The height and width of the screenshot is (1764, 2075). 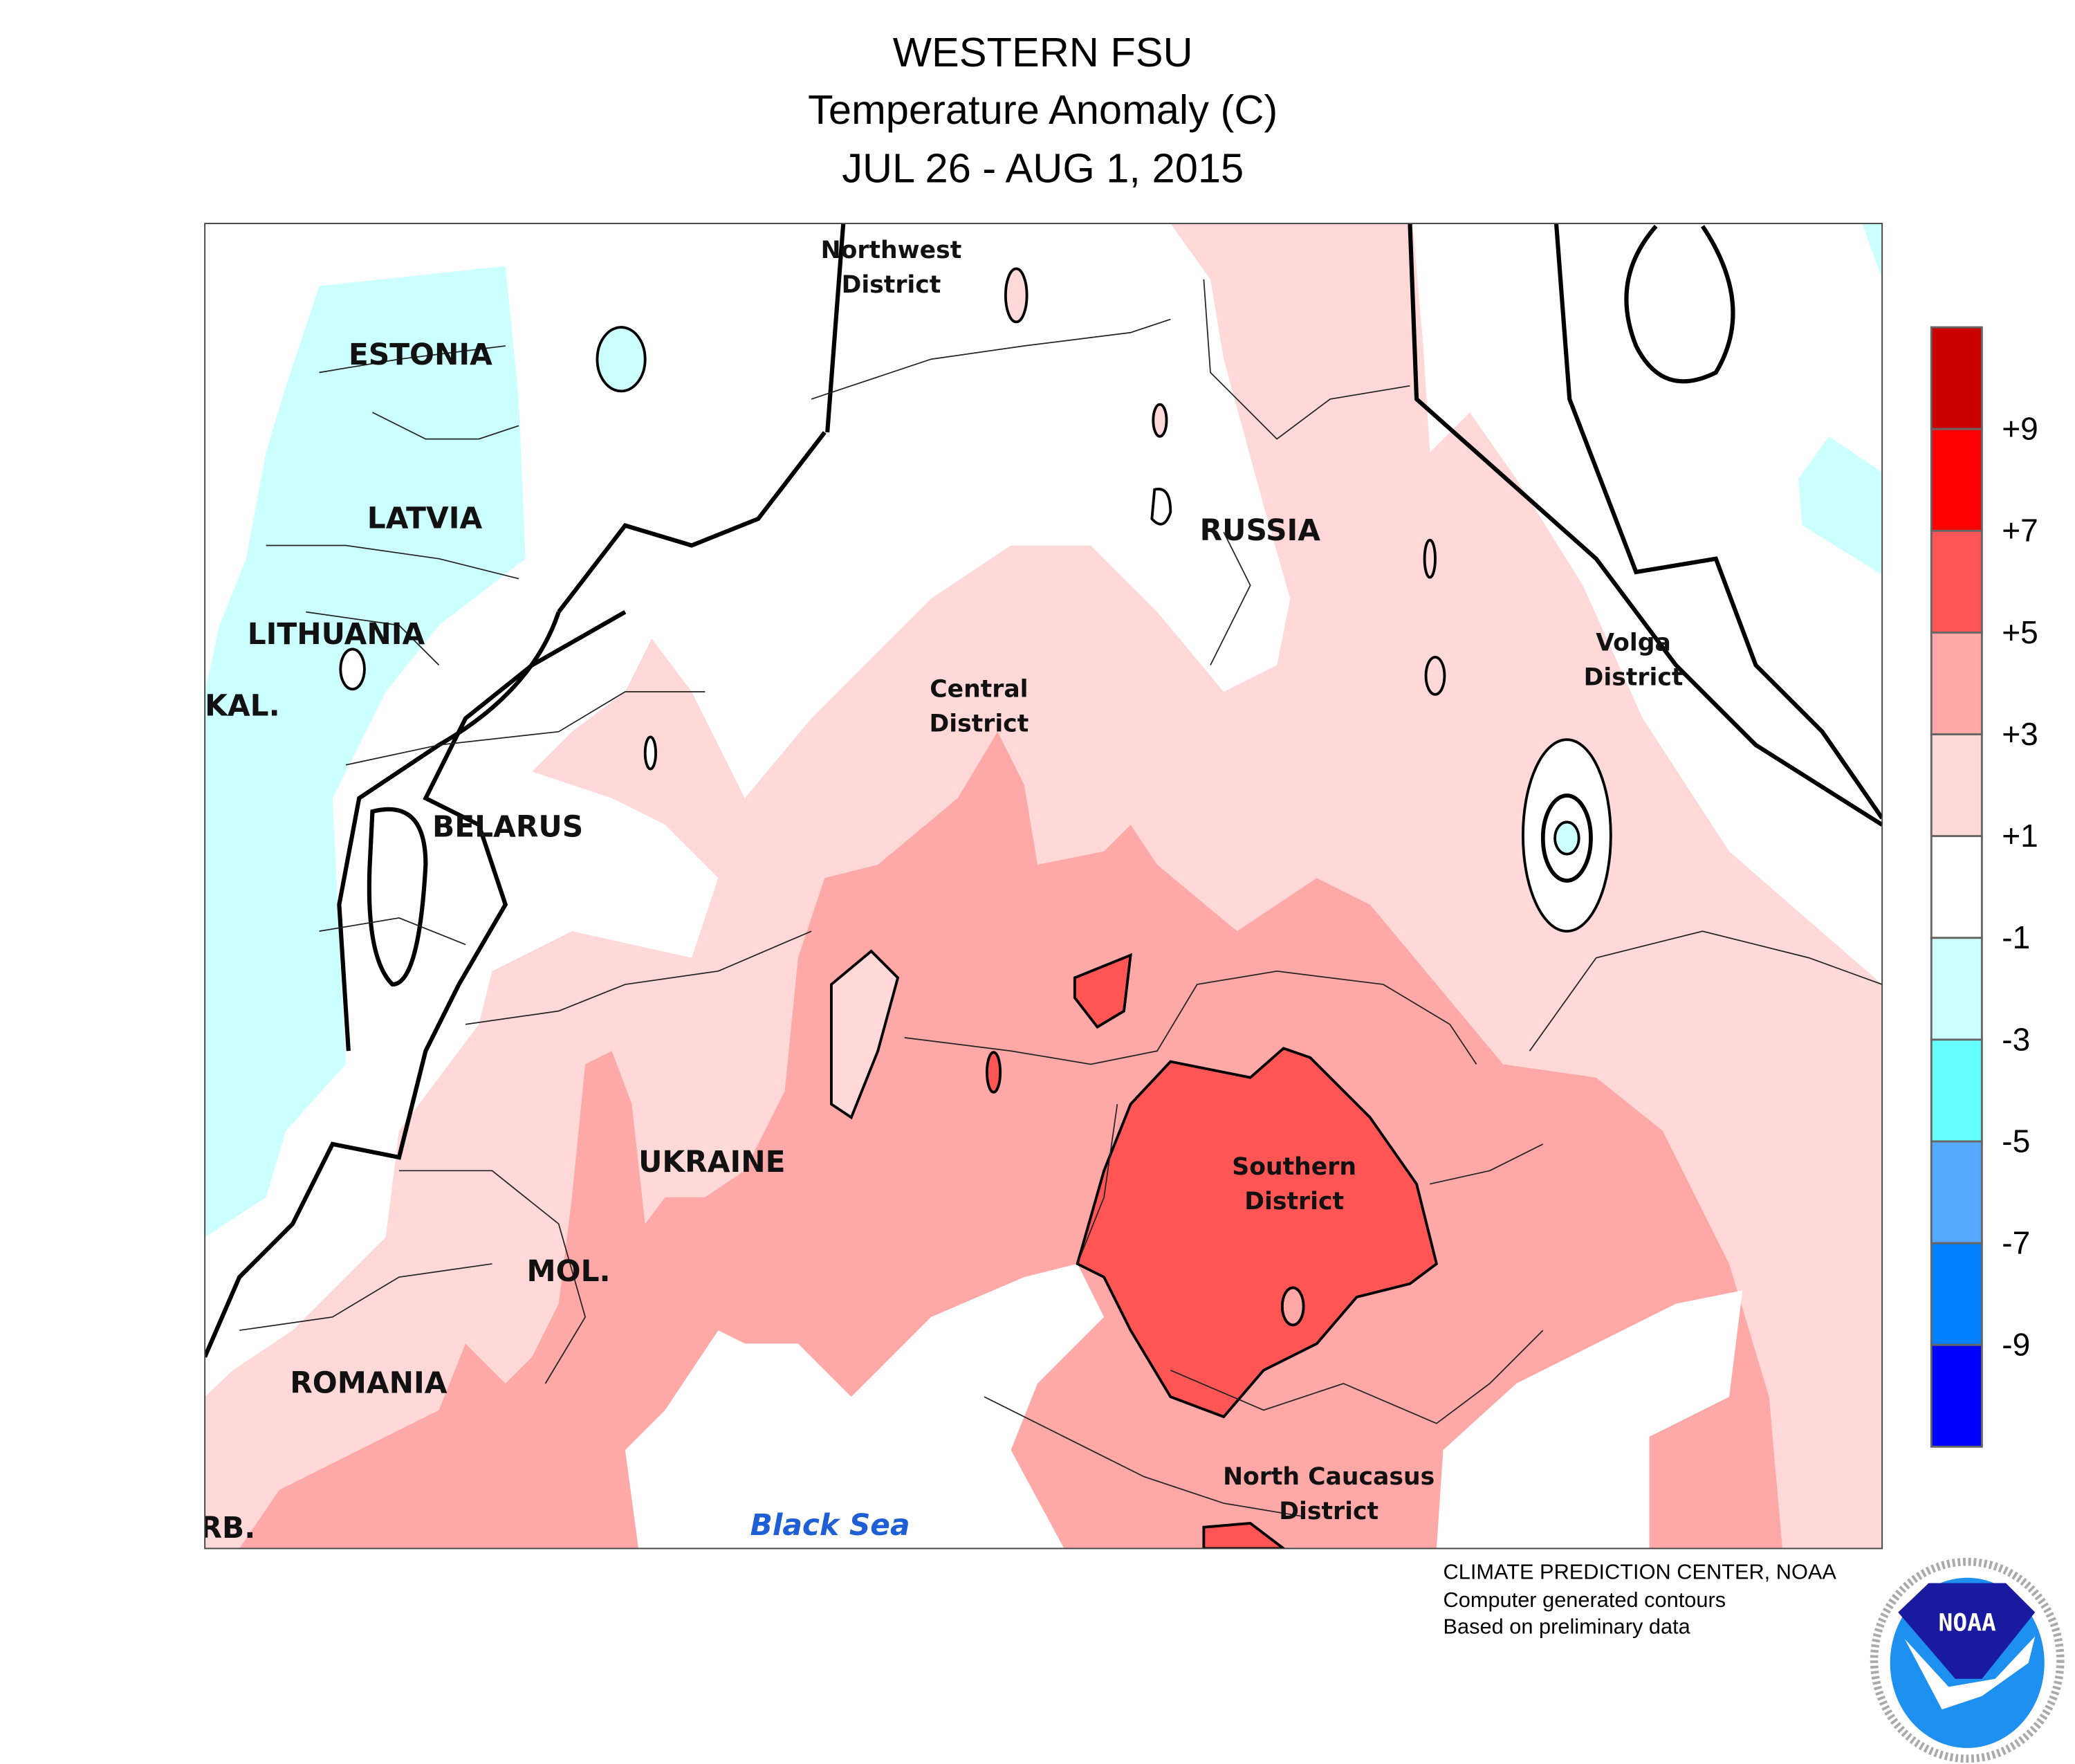 I want to click on label-russia: RUSSIA, so click(x=1260, y=530).